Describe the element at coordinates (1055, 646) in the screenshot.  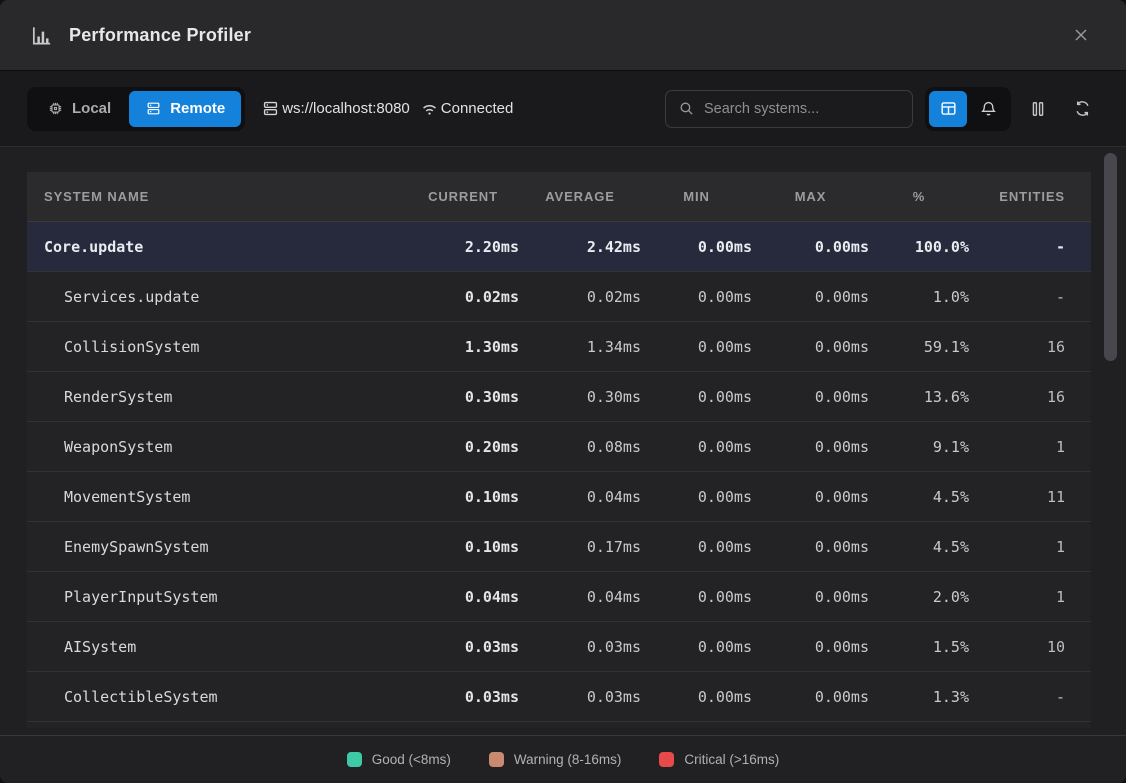
I see `cell-entities: 10` at that location.